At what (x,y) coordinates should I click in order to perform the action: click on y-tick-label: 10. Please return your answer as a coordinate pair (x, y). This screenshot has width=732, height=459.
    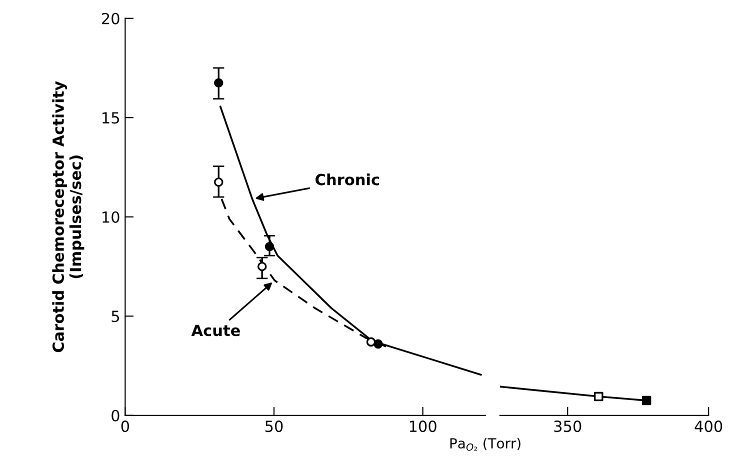
    Looking at the image, I should click on (111, 217).